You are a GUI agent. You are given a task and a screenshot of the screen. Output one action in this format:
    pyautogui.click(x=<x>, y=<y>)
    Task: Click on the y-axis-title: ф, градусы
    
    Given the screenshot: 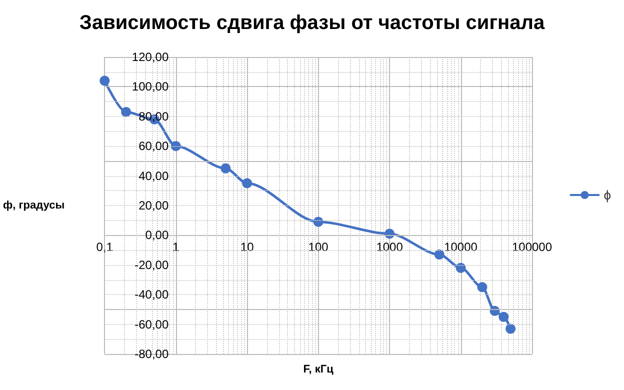 What is the action you would take?
    pyautogui.click(x=33, y=206)
    